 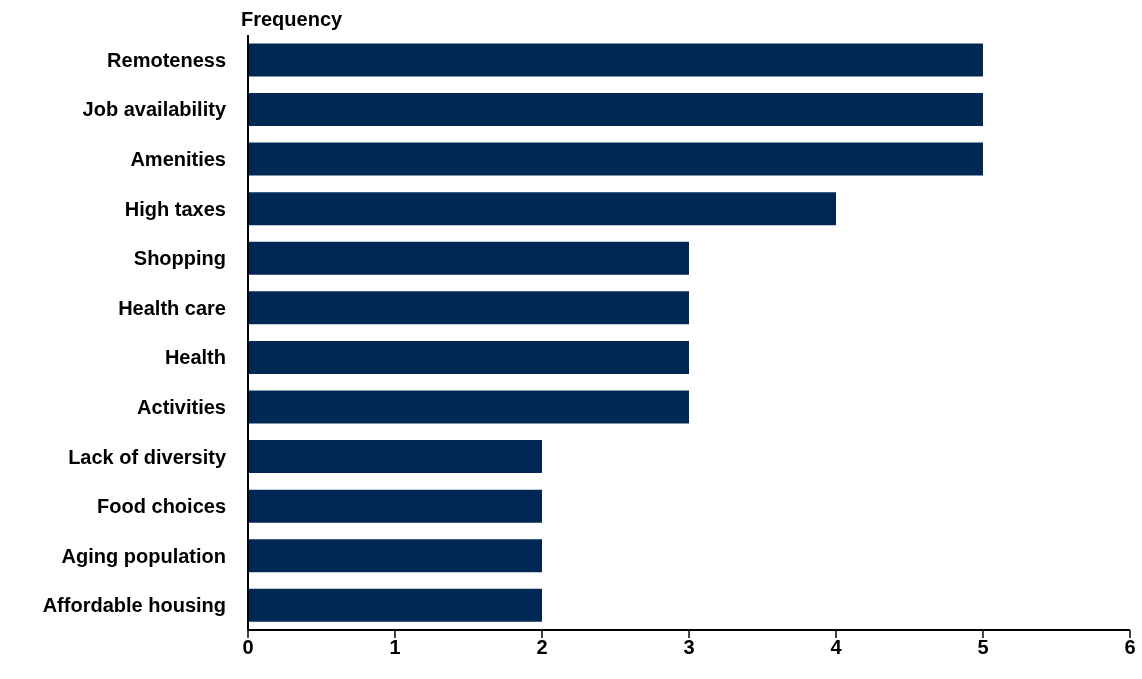 What do you see at coordinates (147, 456) in the screenshot?
I see `y-tick-label: Lack of diversity` at bounding box center [147, 456].